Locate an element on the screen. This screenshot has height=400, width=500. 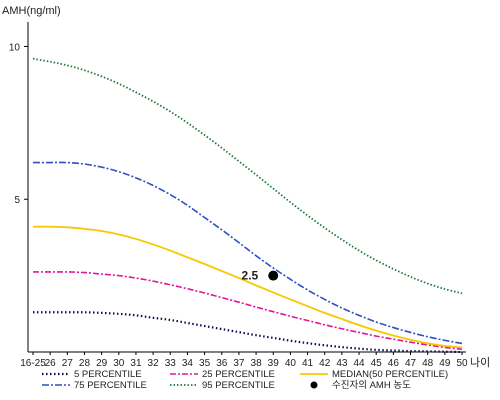
x-tick-label: 36 is located at coordinates (222, 363).